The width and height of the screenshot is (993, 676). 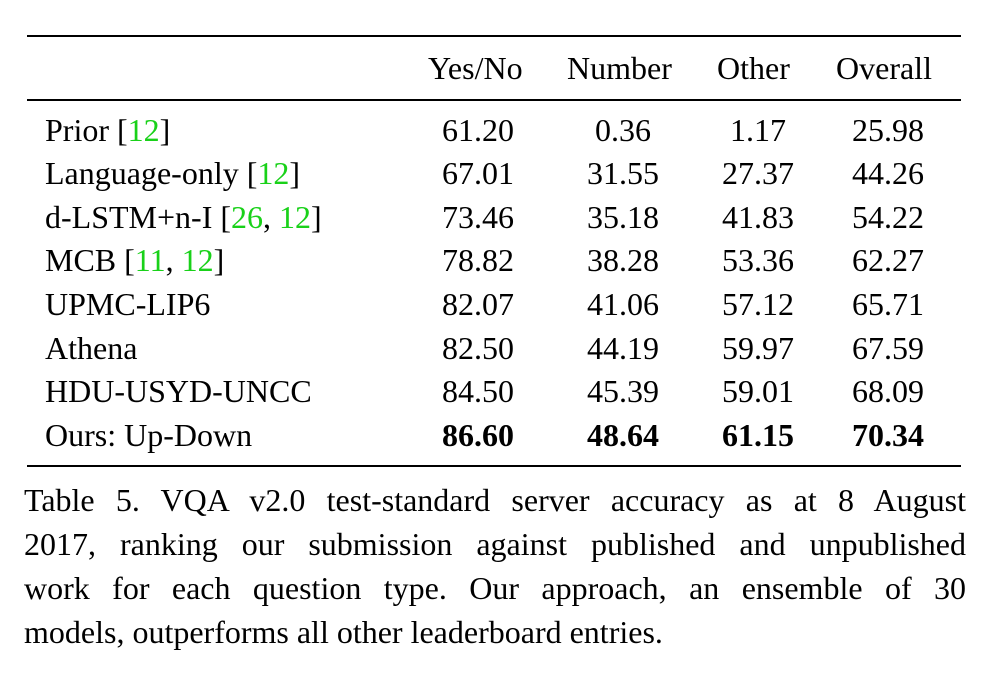 I want to click on header-other: Other, so click(x=753, y=68).